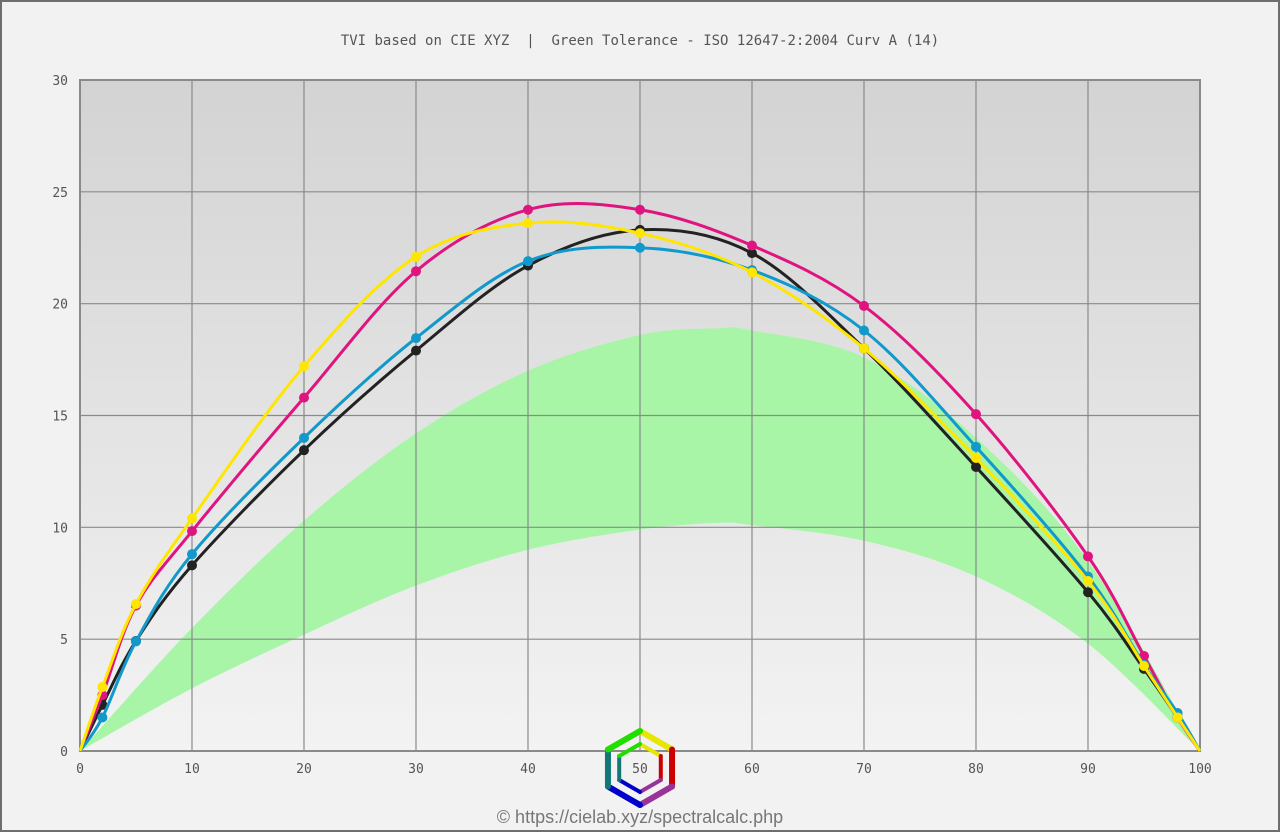 The width and height of the screenshot is (1280, 832). Describe the element at coordinates (416, 769) in the screenshot. I see `x-tick-label: 30` at that location.